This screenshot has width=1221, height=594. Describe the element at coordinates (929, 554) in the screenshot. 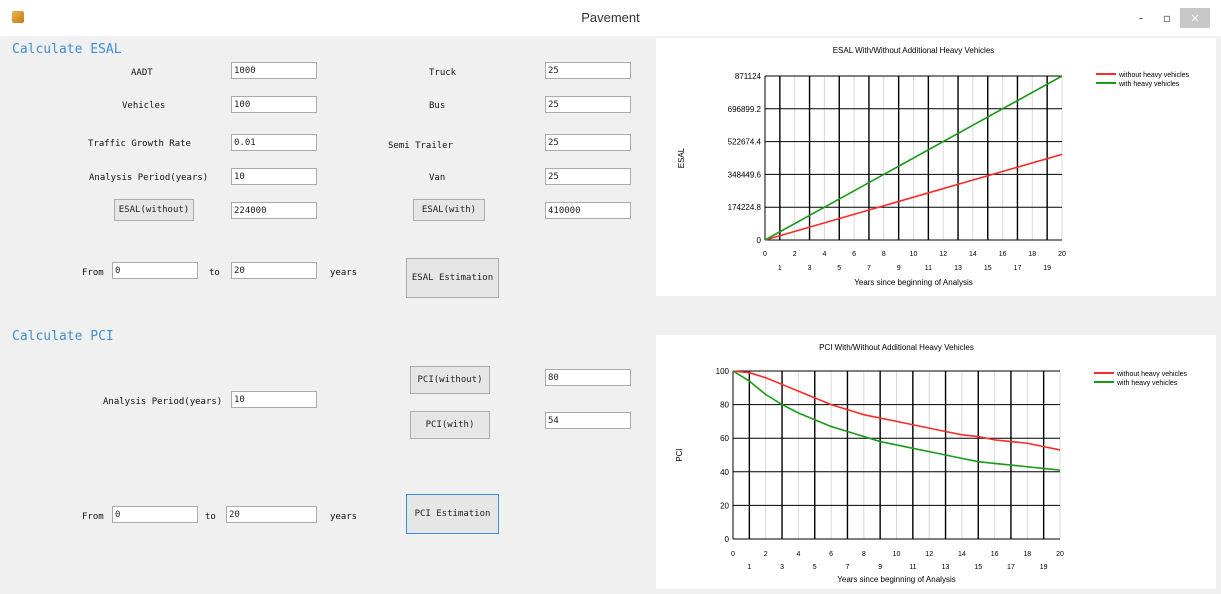

I see `x-tick-label: 12` at that location.